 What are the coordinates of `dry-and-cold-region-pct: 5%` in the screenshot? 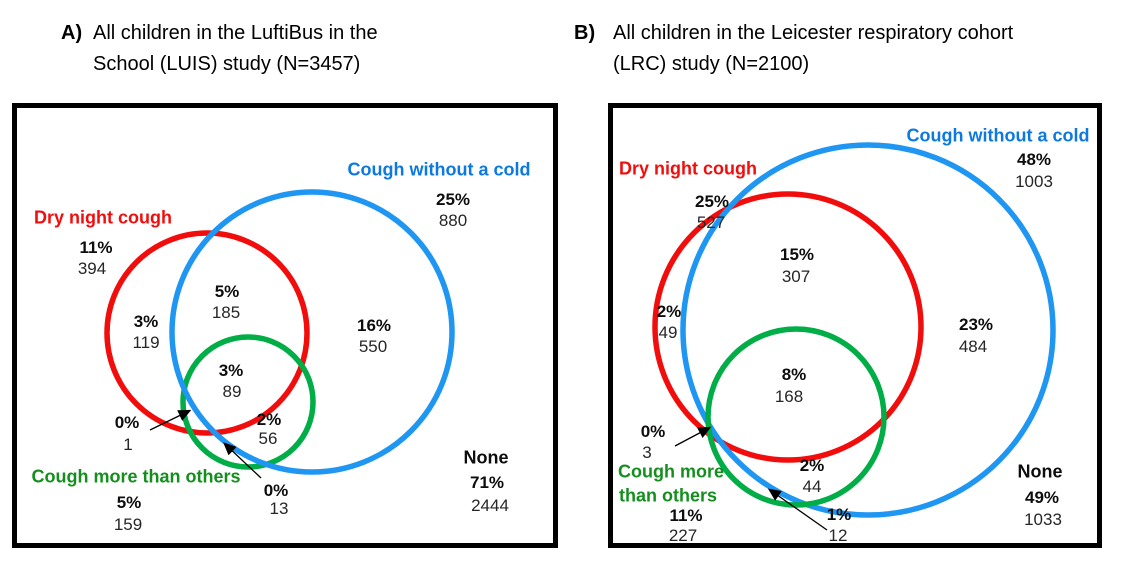 It's located at (227, 291).